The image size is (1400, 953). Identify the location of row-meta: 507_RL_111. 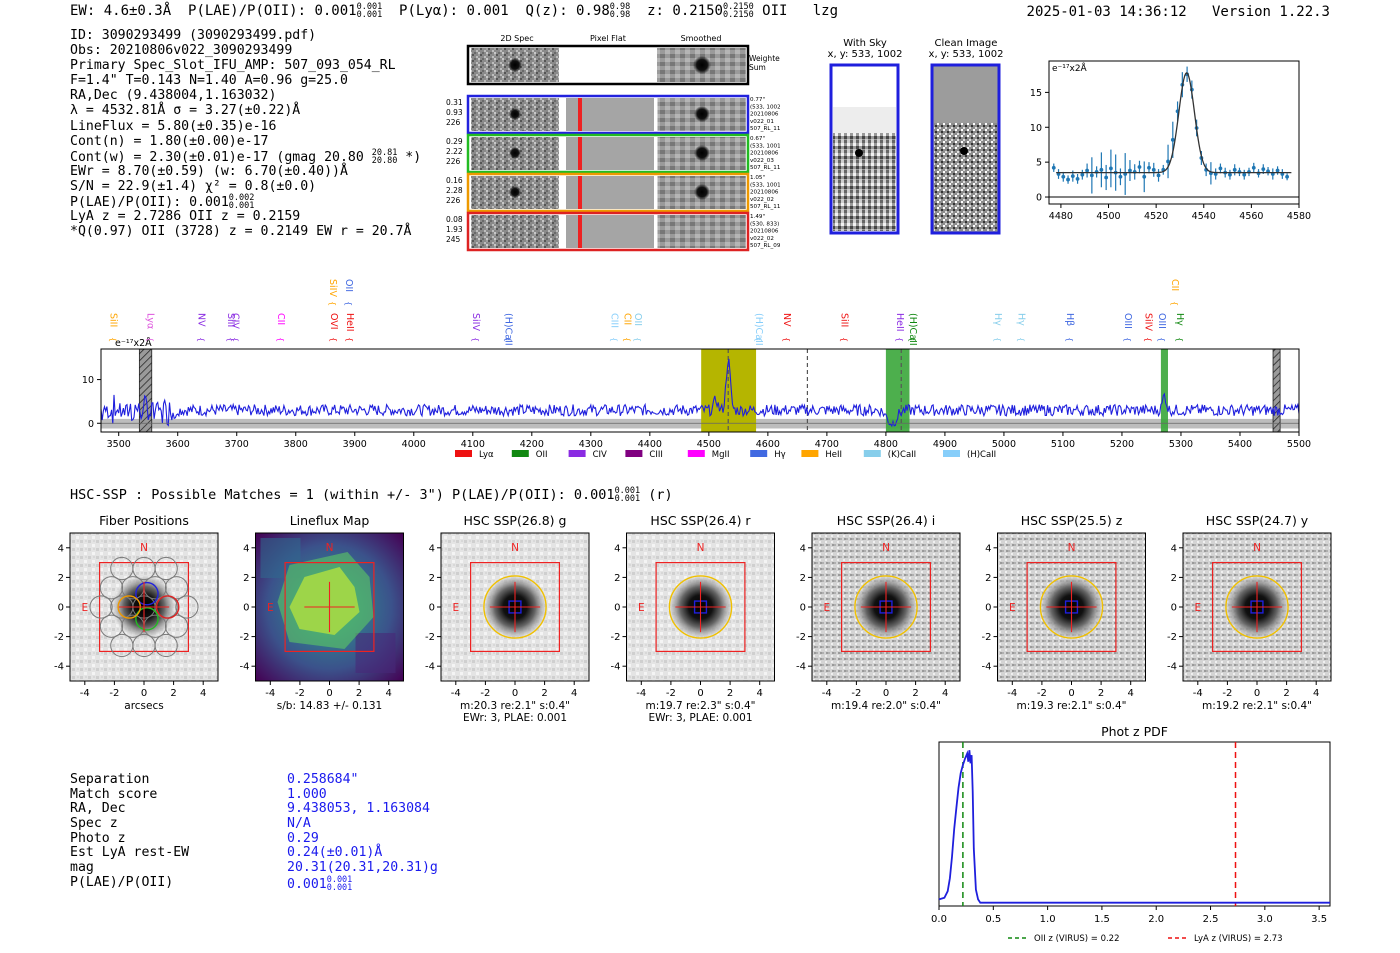
(765, 207).